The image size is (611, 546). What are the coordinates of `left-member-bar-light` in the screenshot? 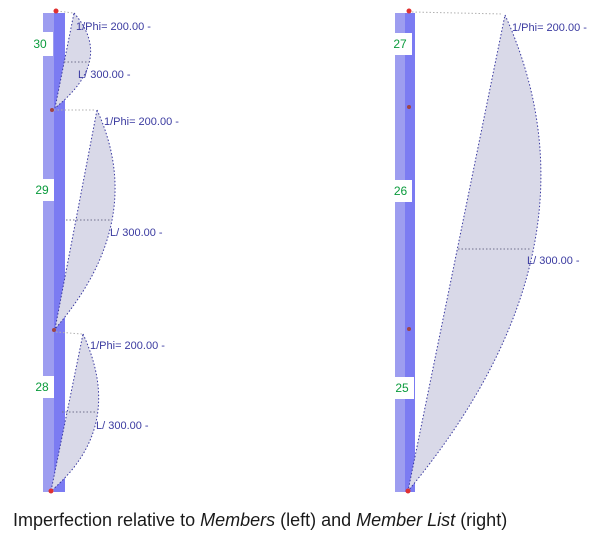 It's located at (48, 252).